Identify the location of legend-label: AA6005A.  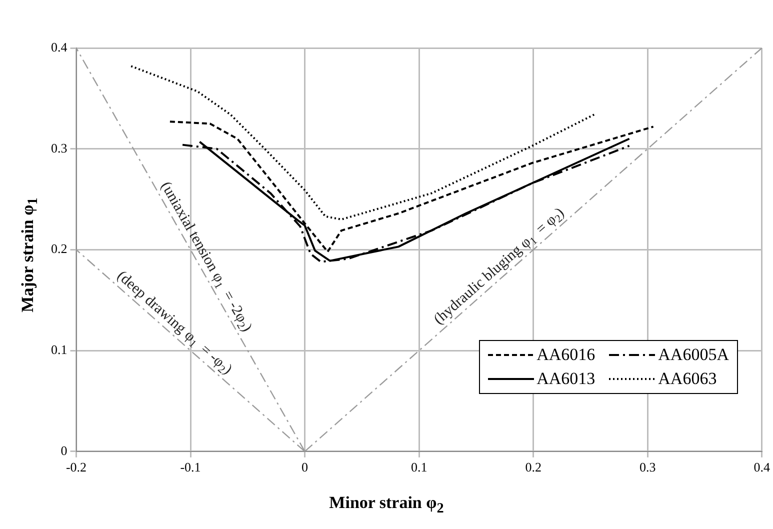
(693, 355).